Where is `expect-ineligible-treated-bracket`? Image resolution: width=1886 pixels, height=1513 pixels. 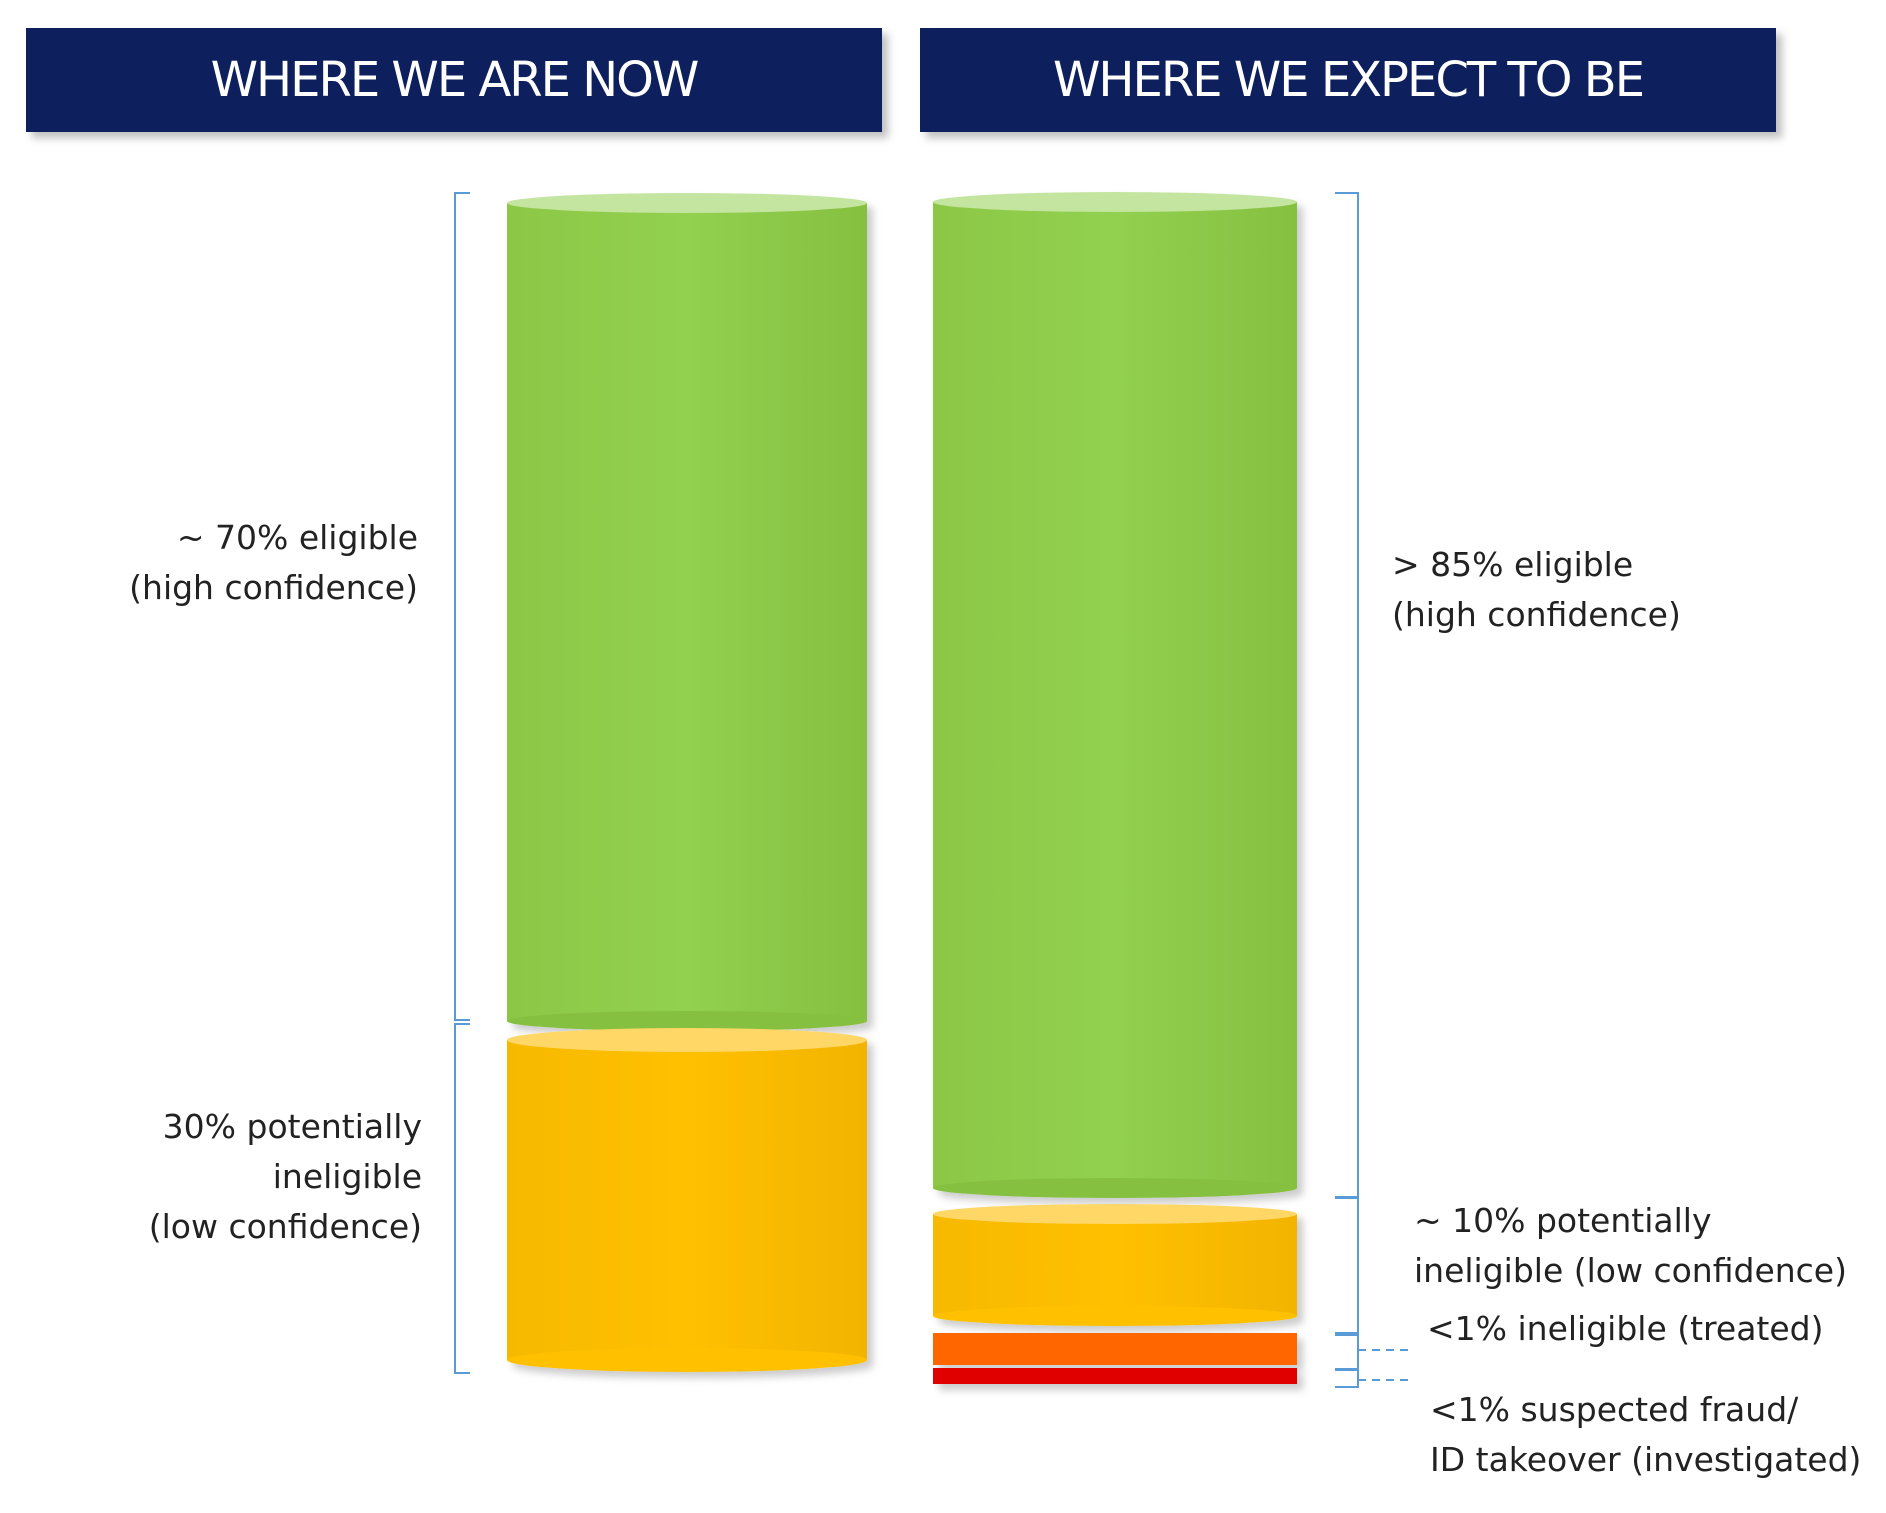 expect-ineligible-treated-bracket is located at coordinates (1347, 1352).